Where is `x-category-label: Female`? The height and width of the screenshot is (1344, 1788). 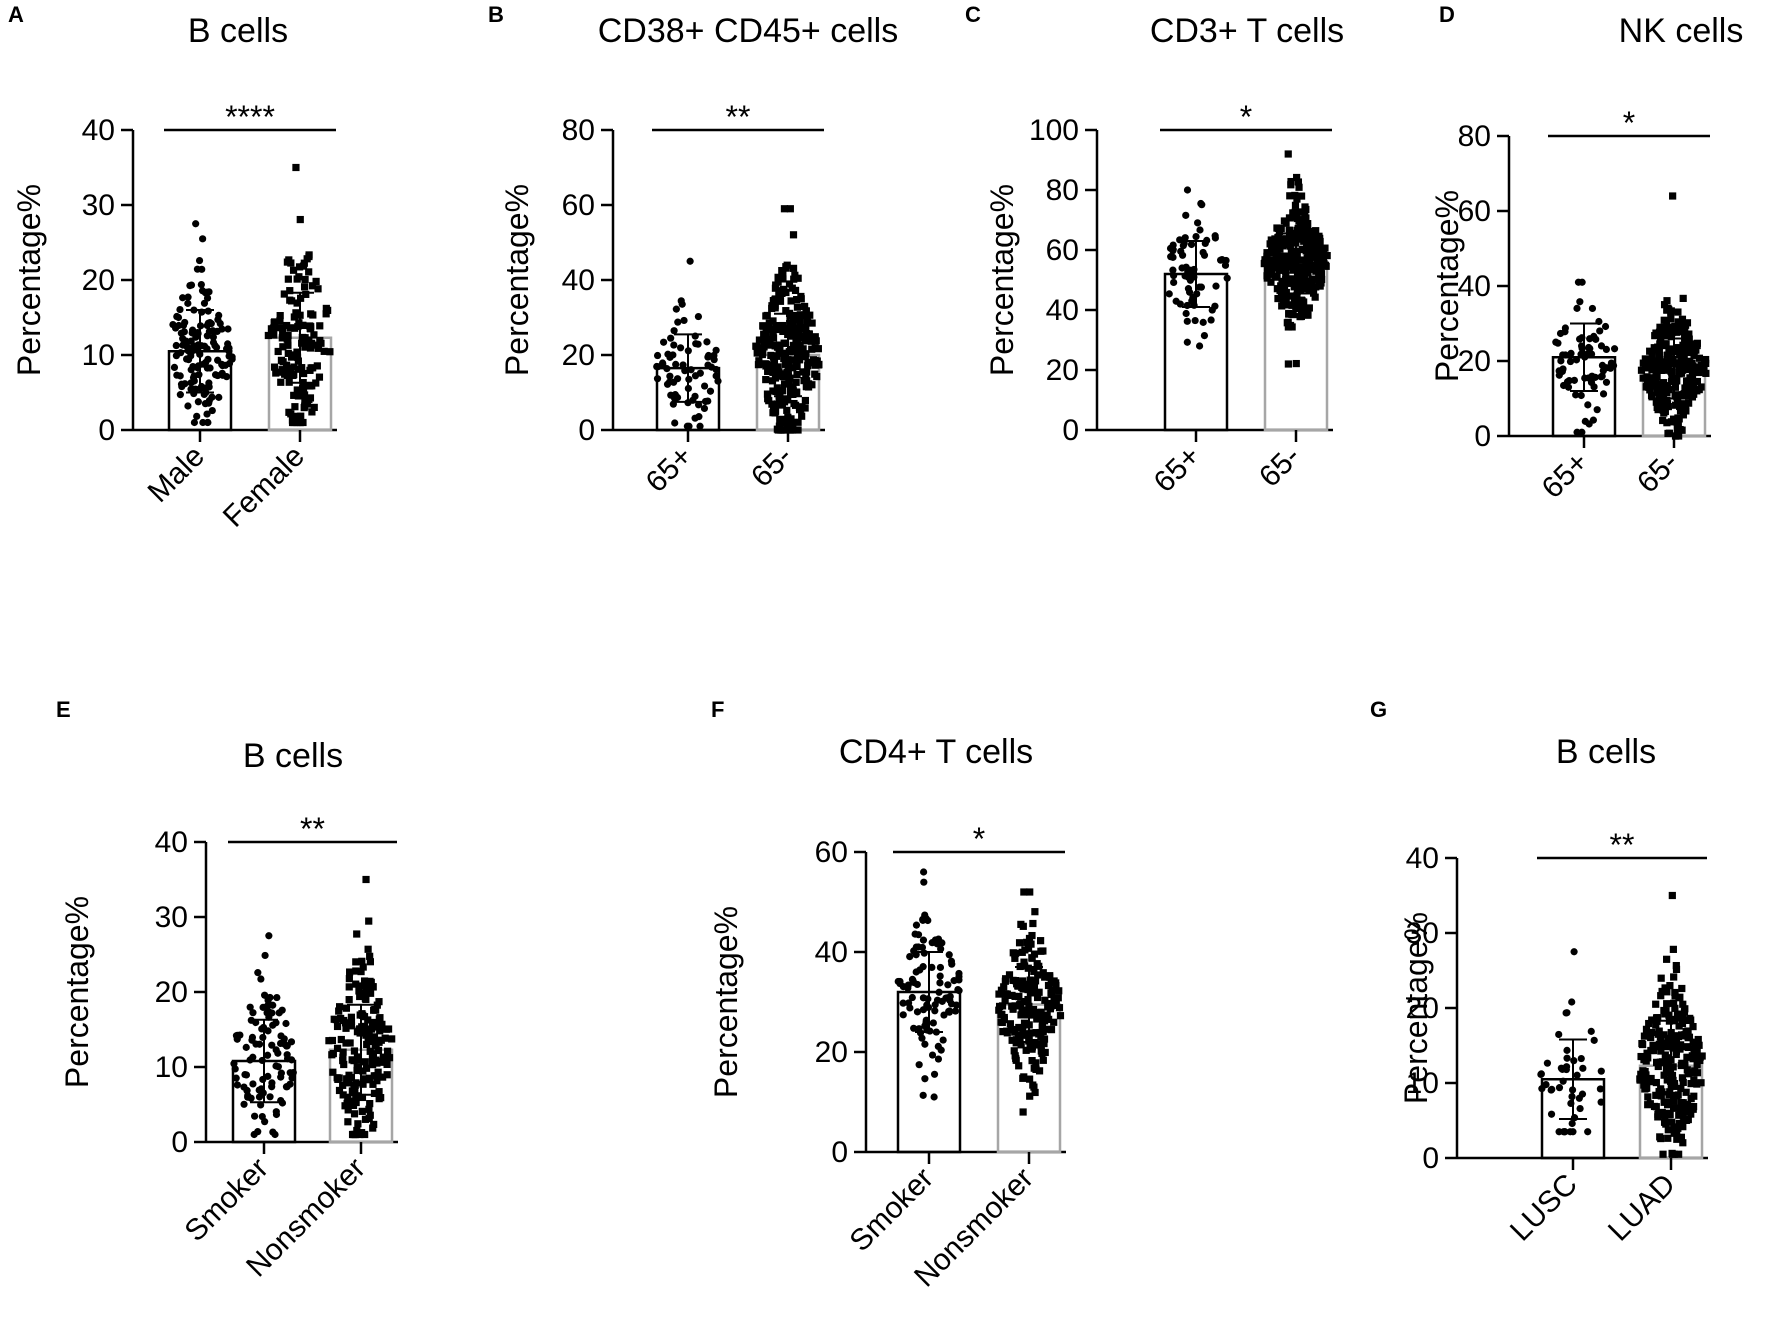 x-category-label: Female is located at coordinates (264, 487).